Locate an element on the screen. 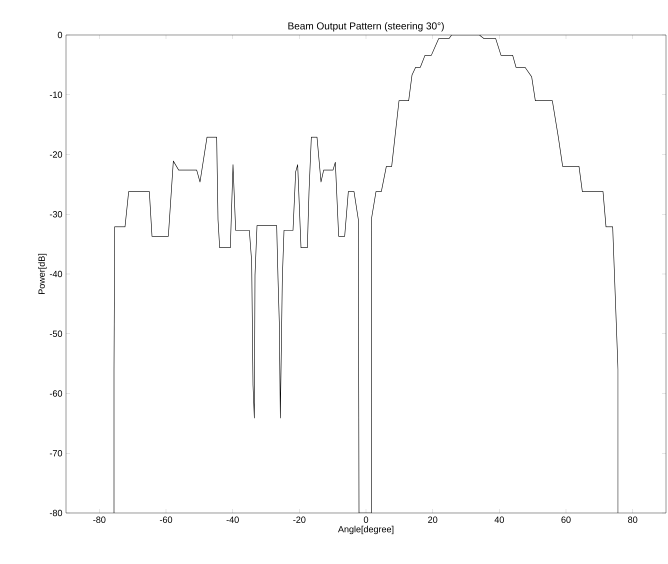 This screenshot has height=564, width=668. x-tick-label: 80 is located at coordinates (633, 519).